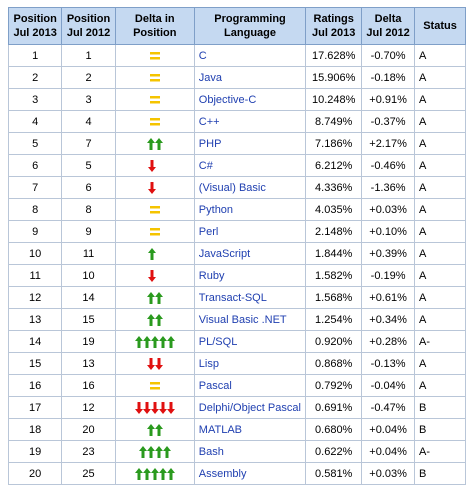 The width and height of the screenshot is (474, 493). Describe the element at coordinates (35, 385) in the screenshot. I see `position-2013: 16` at that location.